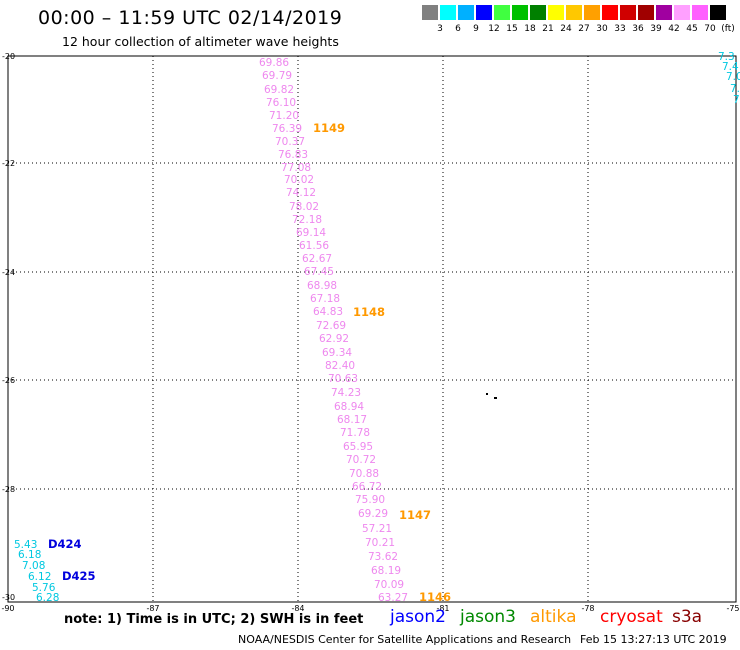 The image size is (740, 650). What do you see at coordinates (674, 29) in the screenshot?
I see `legend-label: 42` at bounding box center [674, 29].